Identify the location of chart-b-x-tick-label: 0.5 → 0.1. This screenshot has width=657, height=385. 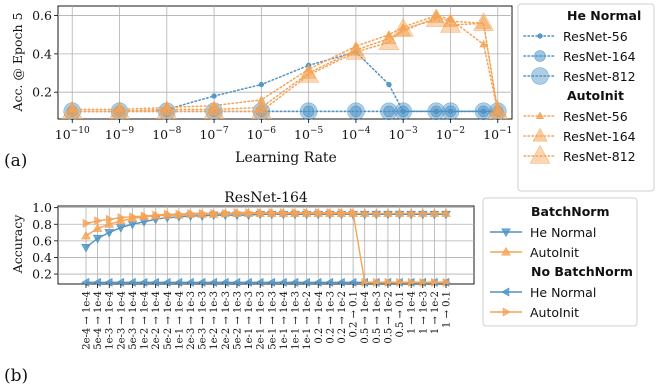
(400, 314).